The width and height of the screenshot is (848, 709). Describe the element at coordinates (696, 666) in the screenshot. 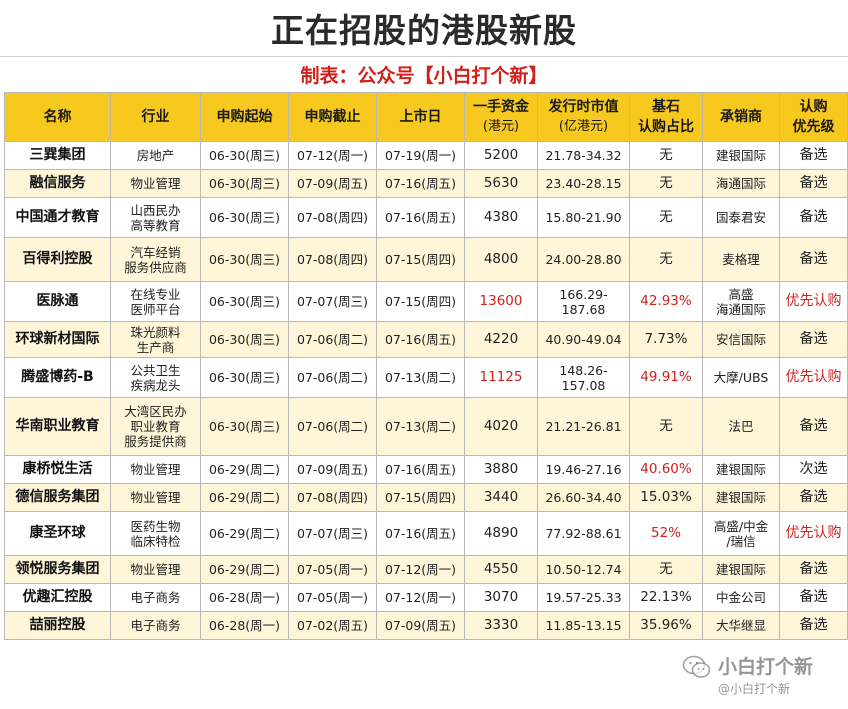

I see `wechat-icon` at that location.